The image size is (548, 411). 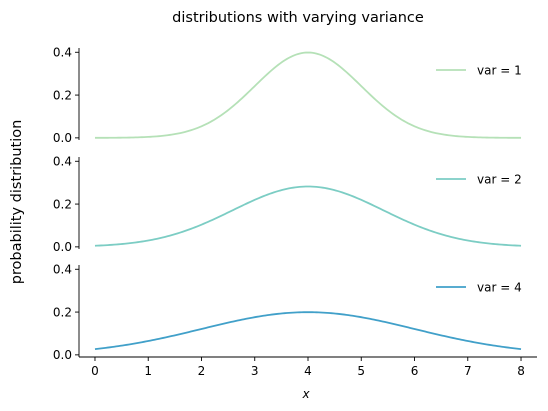 I want to click on x-tick-label: 1, so click(x=148, y=371).